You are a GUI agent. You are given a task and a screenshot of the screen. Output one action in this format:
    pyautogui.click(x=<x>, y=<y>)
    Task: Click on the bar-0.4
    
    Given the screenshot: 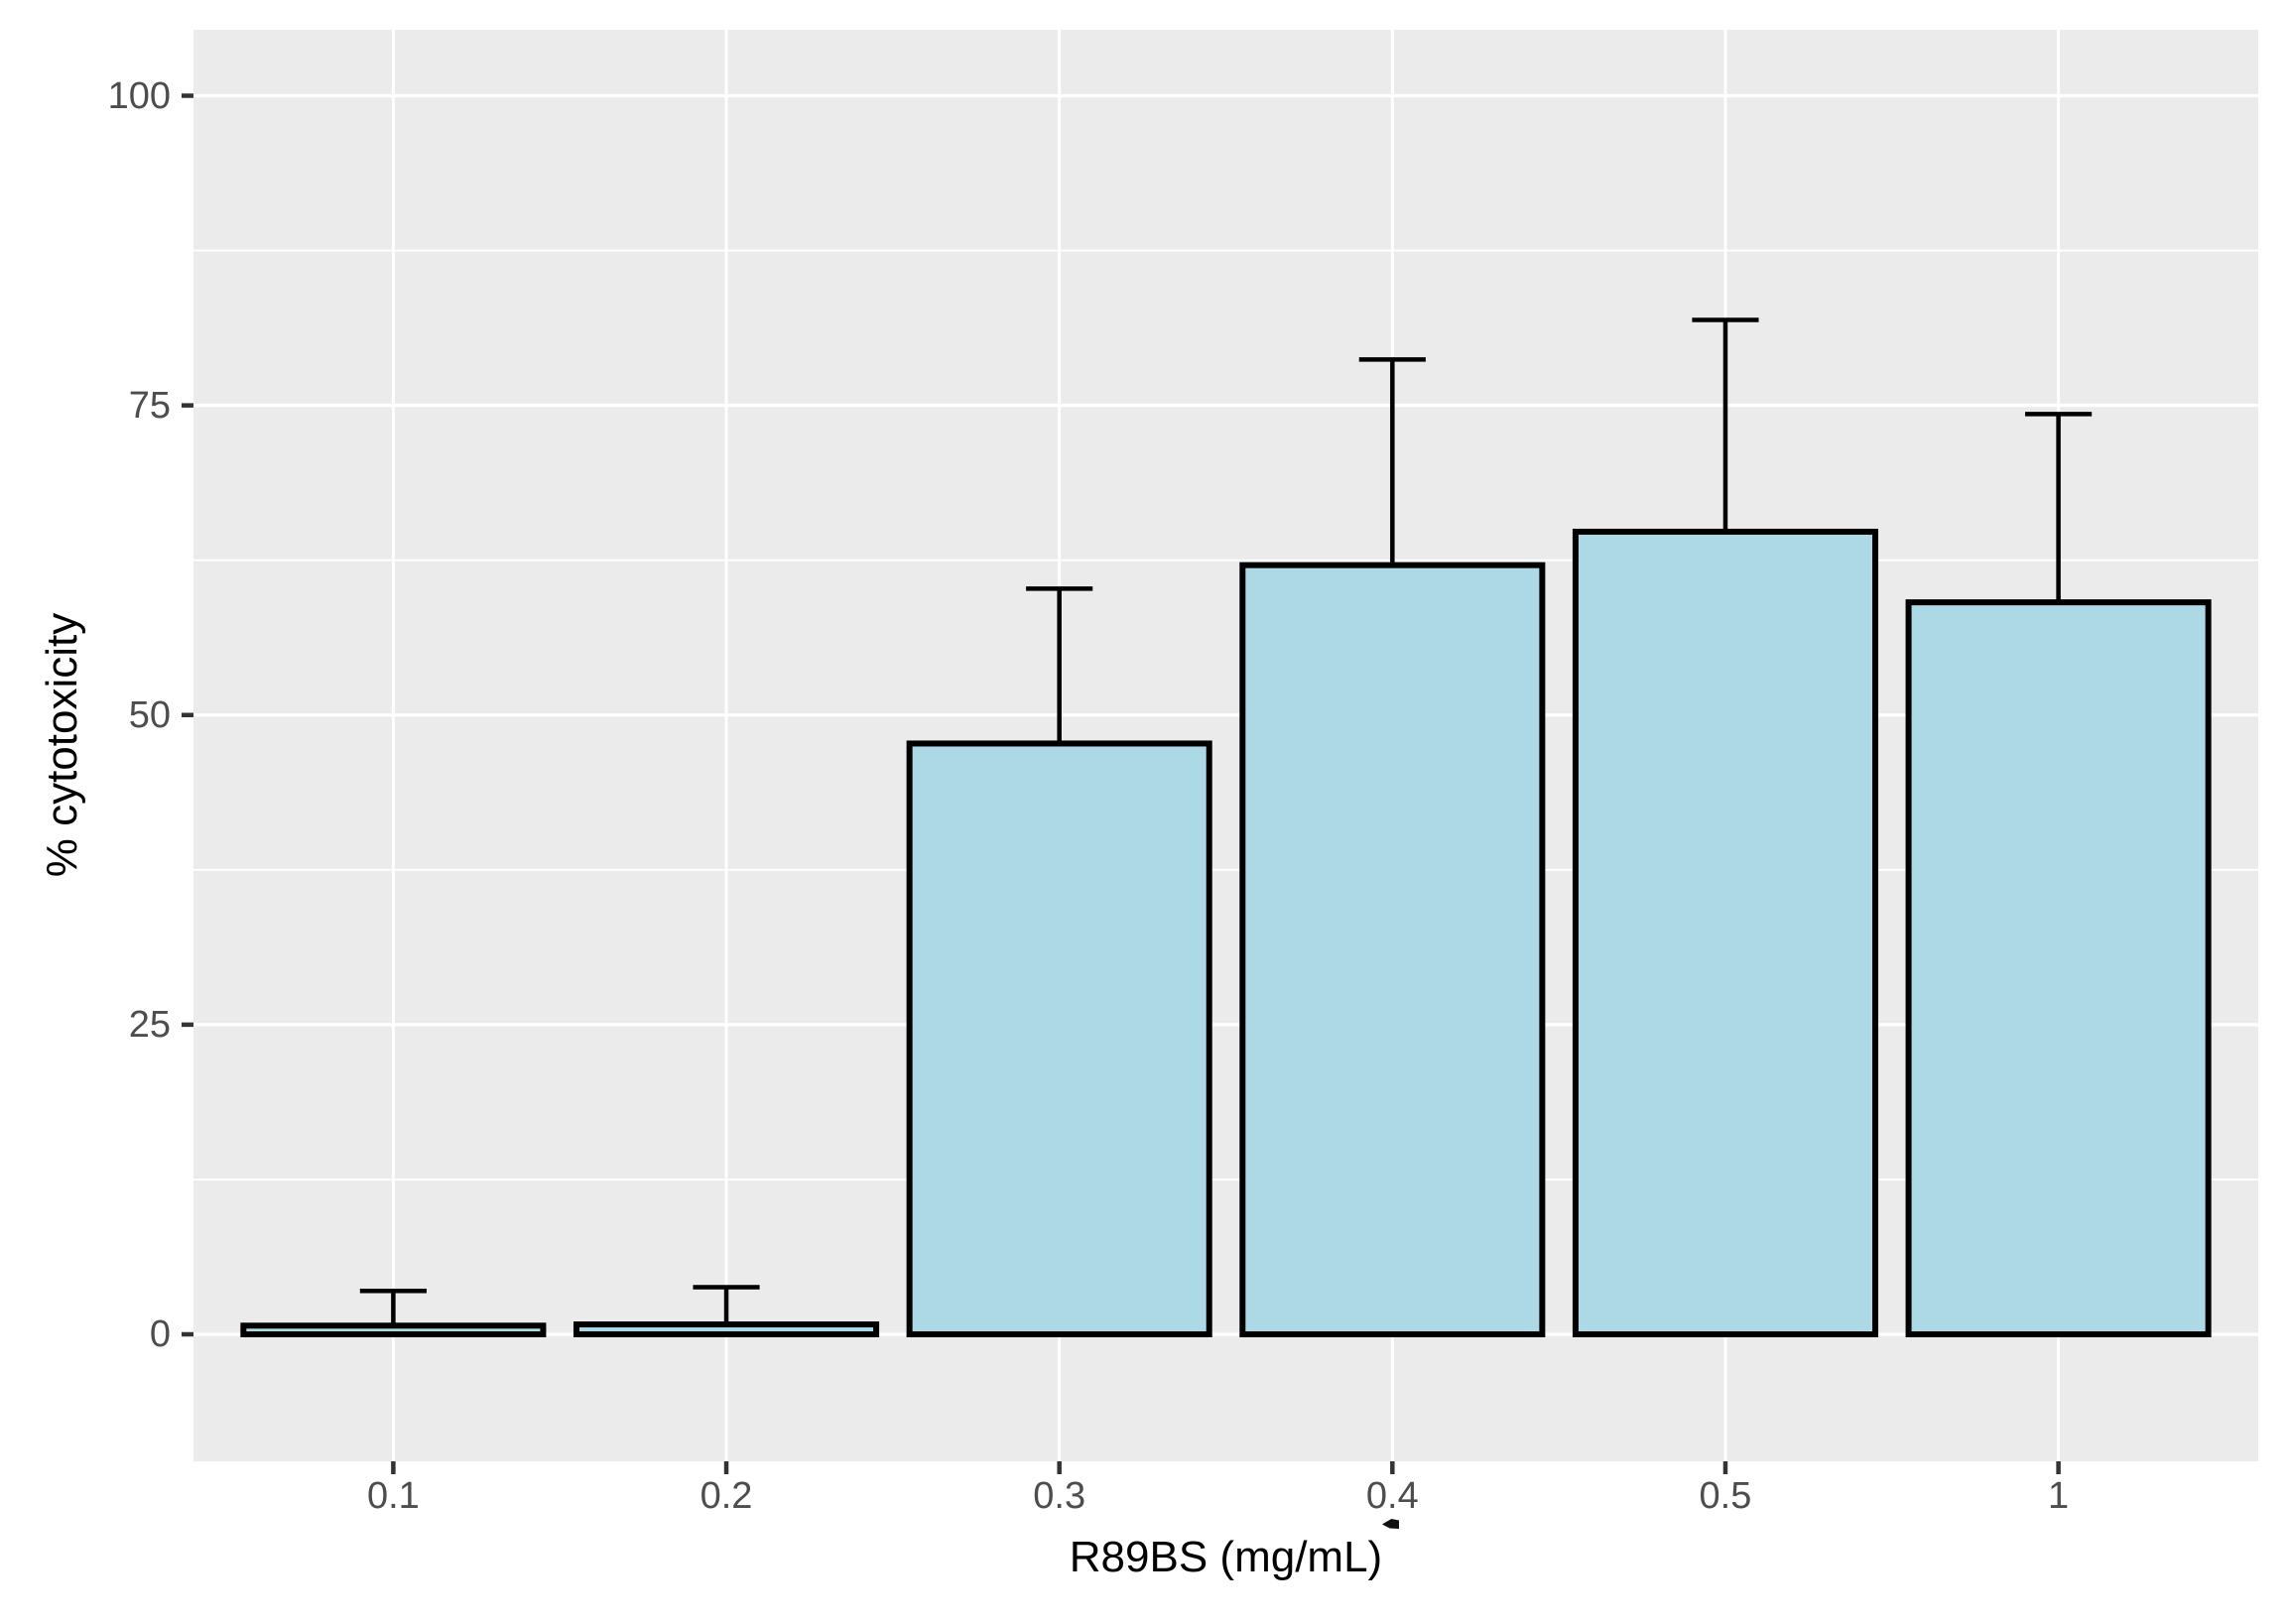 What is the action you would take?
    pyautogui.click(x=1392, y=949)
    